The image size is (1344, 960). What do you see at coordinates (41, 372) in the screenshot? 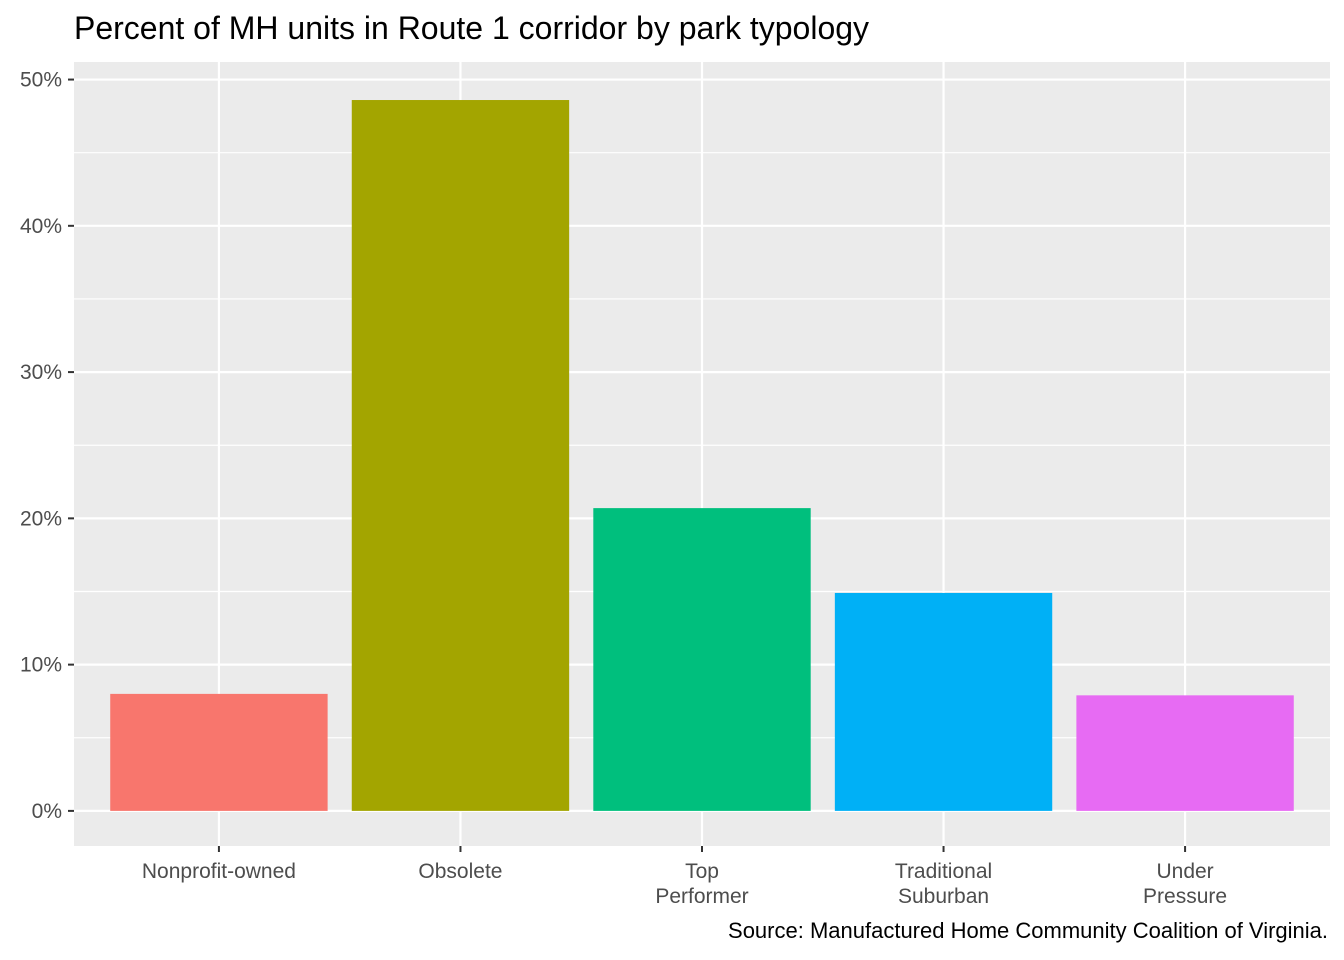
I see `y-tick-label: 30%` at bounding box center [41, 372].